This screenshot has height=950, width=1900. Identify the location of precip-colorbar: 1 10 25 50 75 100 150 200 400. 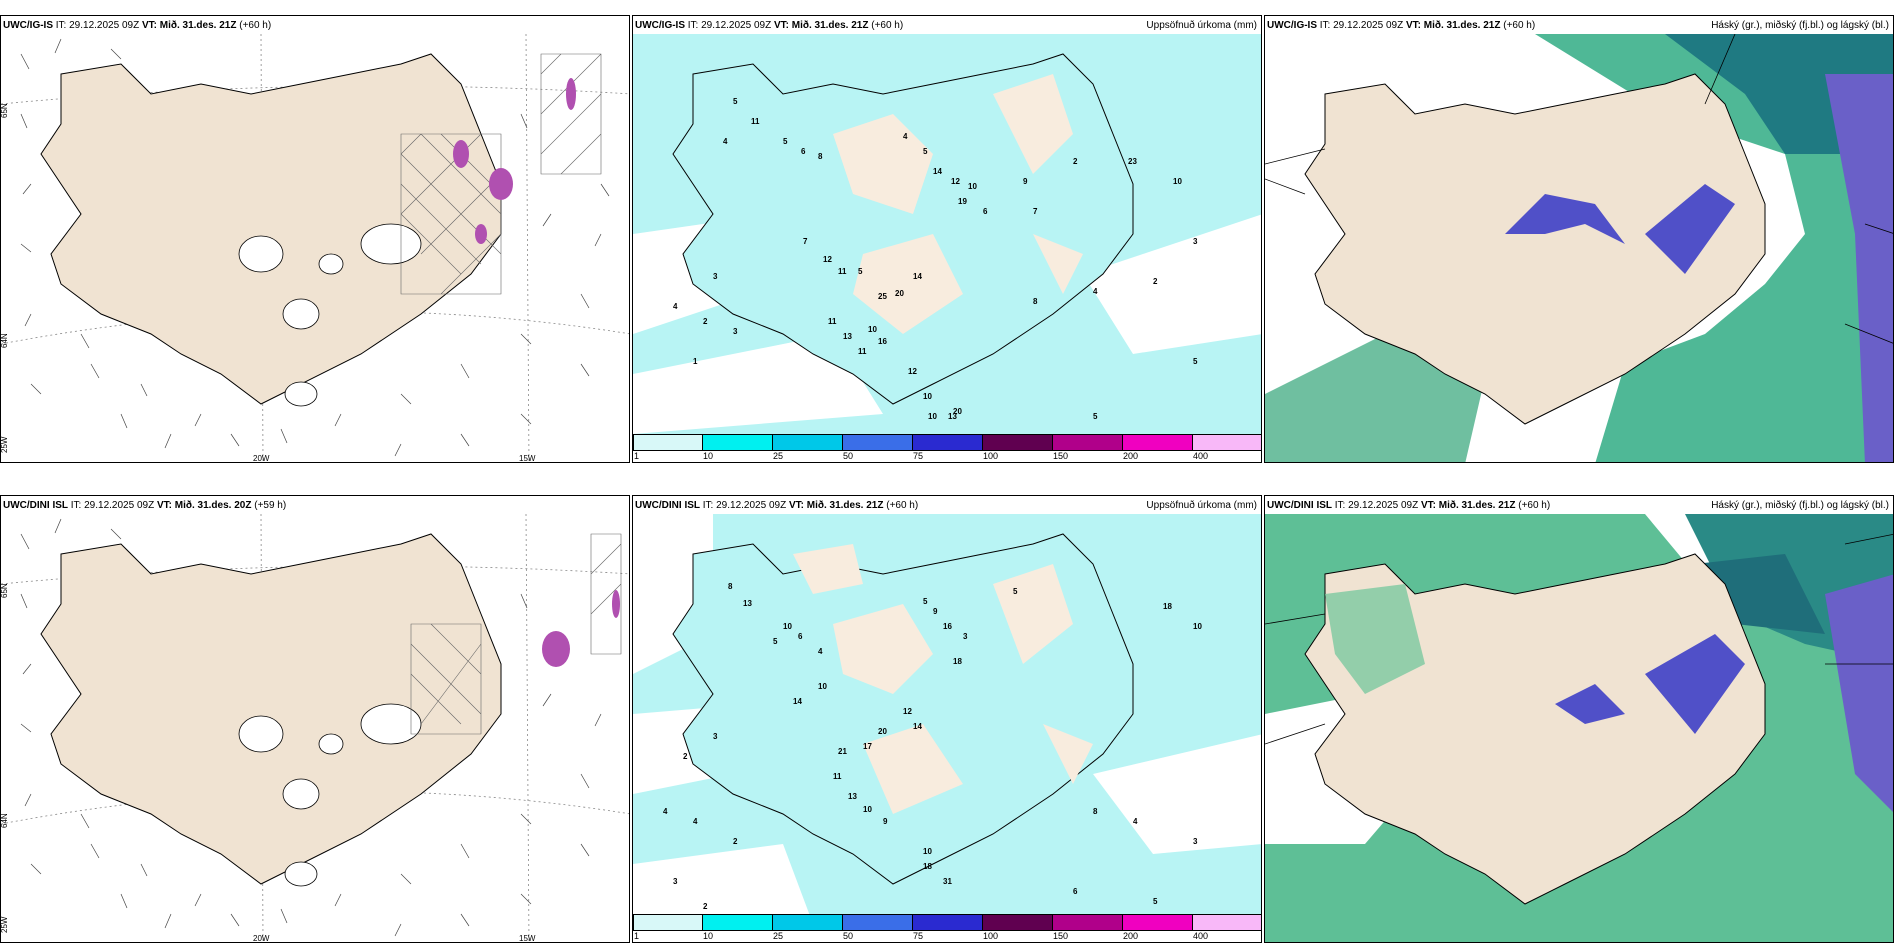
(947, 448).